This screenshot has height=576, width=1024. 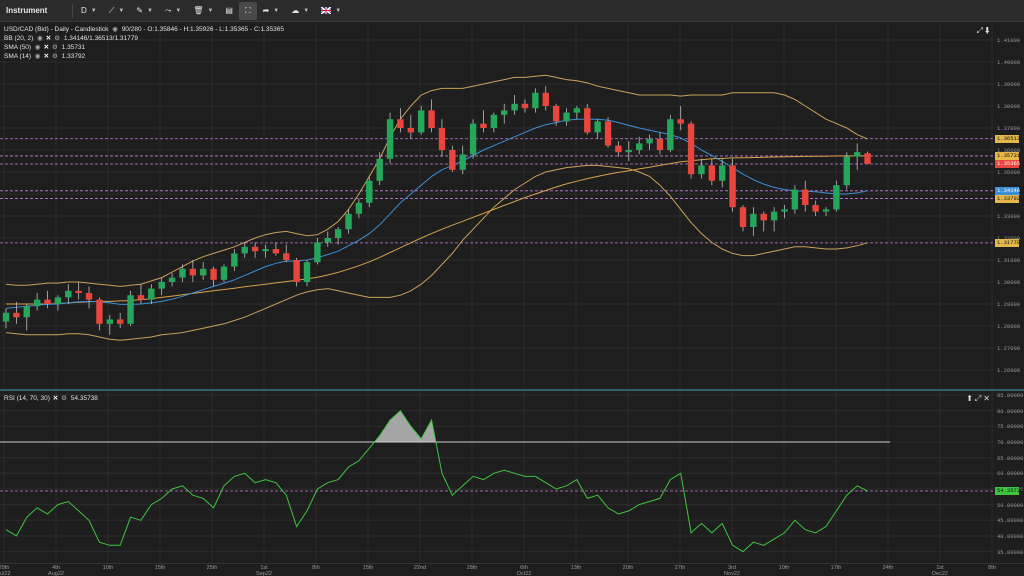 I want to click on time-axis-label: 10th, so click(x=108, y=568).